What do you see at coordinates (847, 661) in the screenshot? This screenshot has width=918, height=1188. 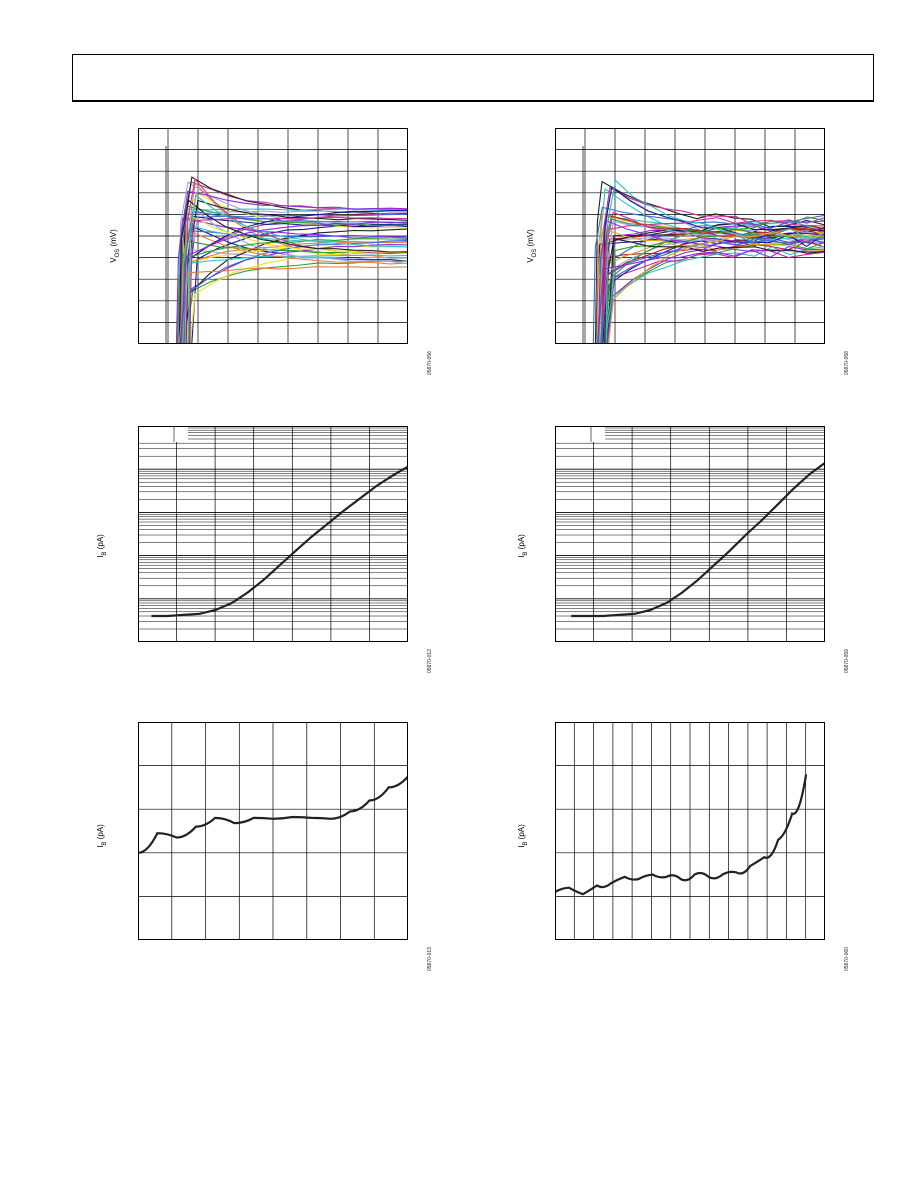 I see `figure-id-ib-temp-right: 05870-059` at bounding box center [847, 661].